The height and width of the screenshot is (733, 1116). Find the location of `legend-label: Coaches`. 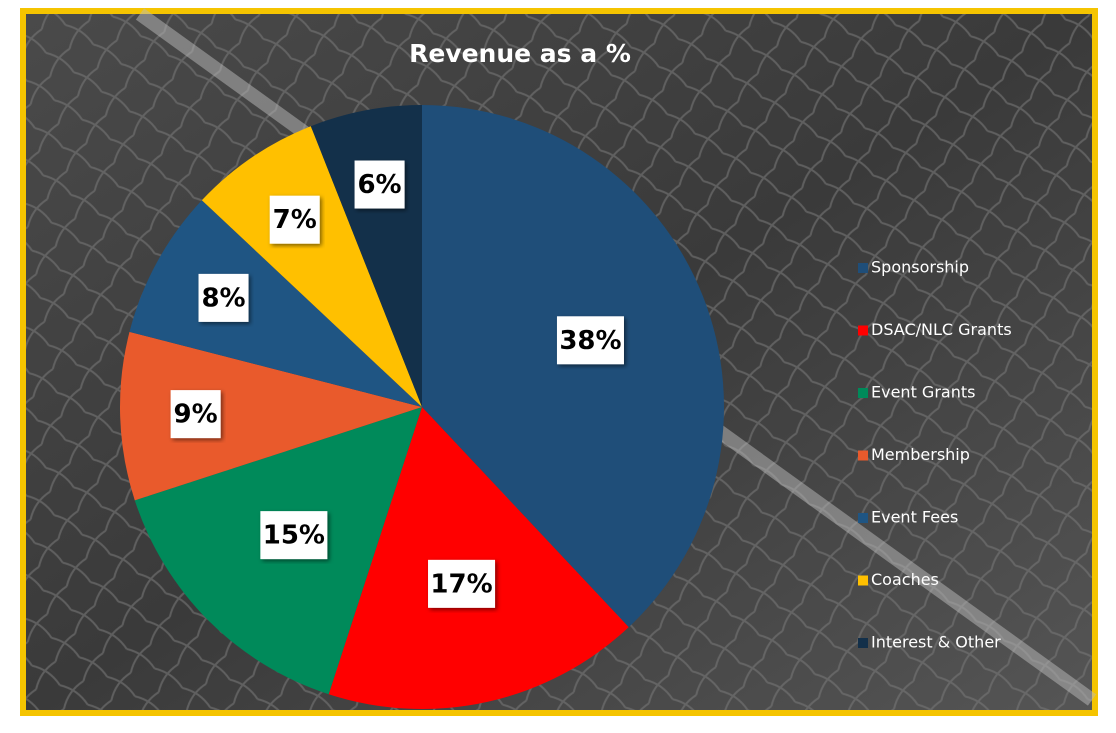

legend-label: Coaches is located at coordinates (905, 579).